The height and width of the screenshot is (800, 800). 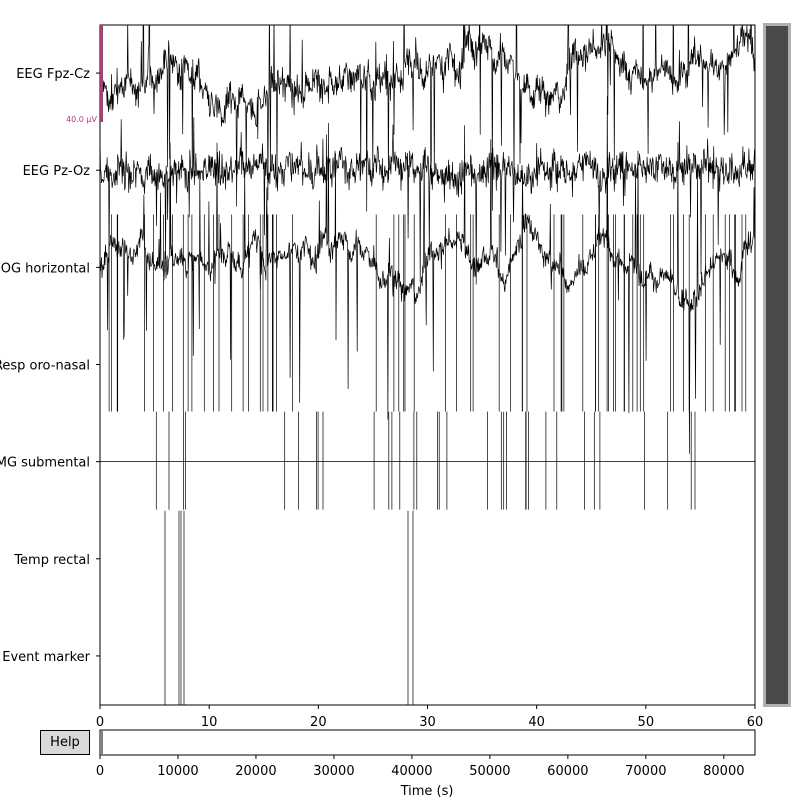 What do you see at coordinates (723, 771) in the screenshot?
I see `overview-tick-label: 80000` at bounding box center [723, 771].